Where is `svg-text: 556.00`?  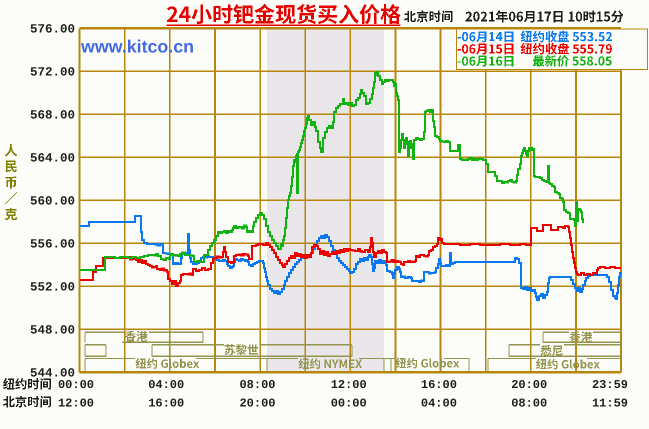
svg-text: 556.00 is located at coordinates (52, 245).